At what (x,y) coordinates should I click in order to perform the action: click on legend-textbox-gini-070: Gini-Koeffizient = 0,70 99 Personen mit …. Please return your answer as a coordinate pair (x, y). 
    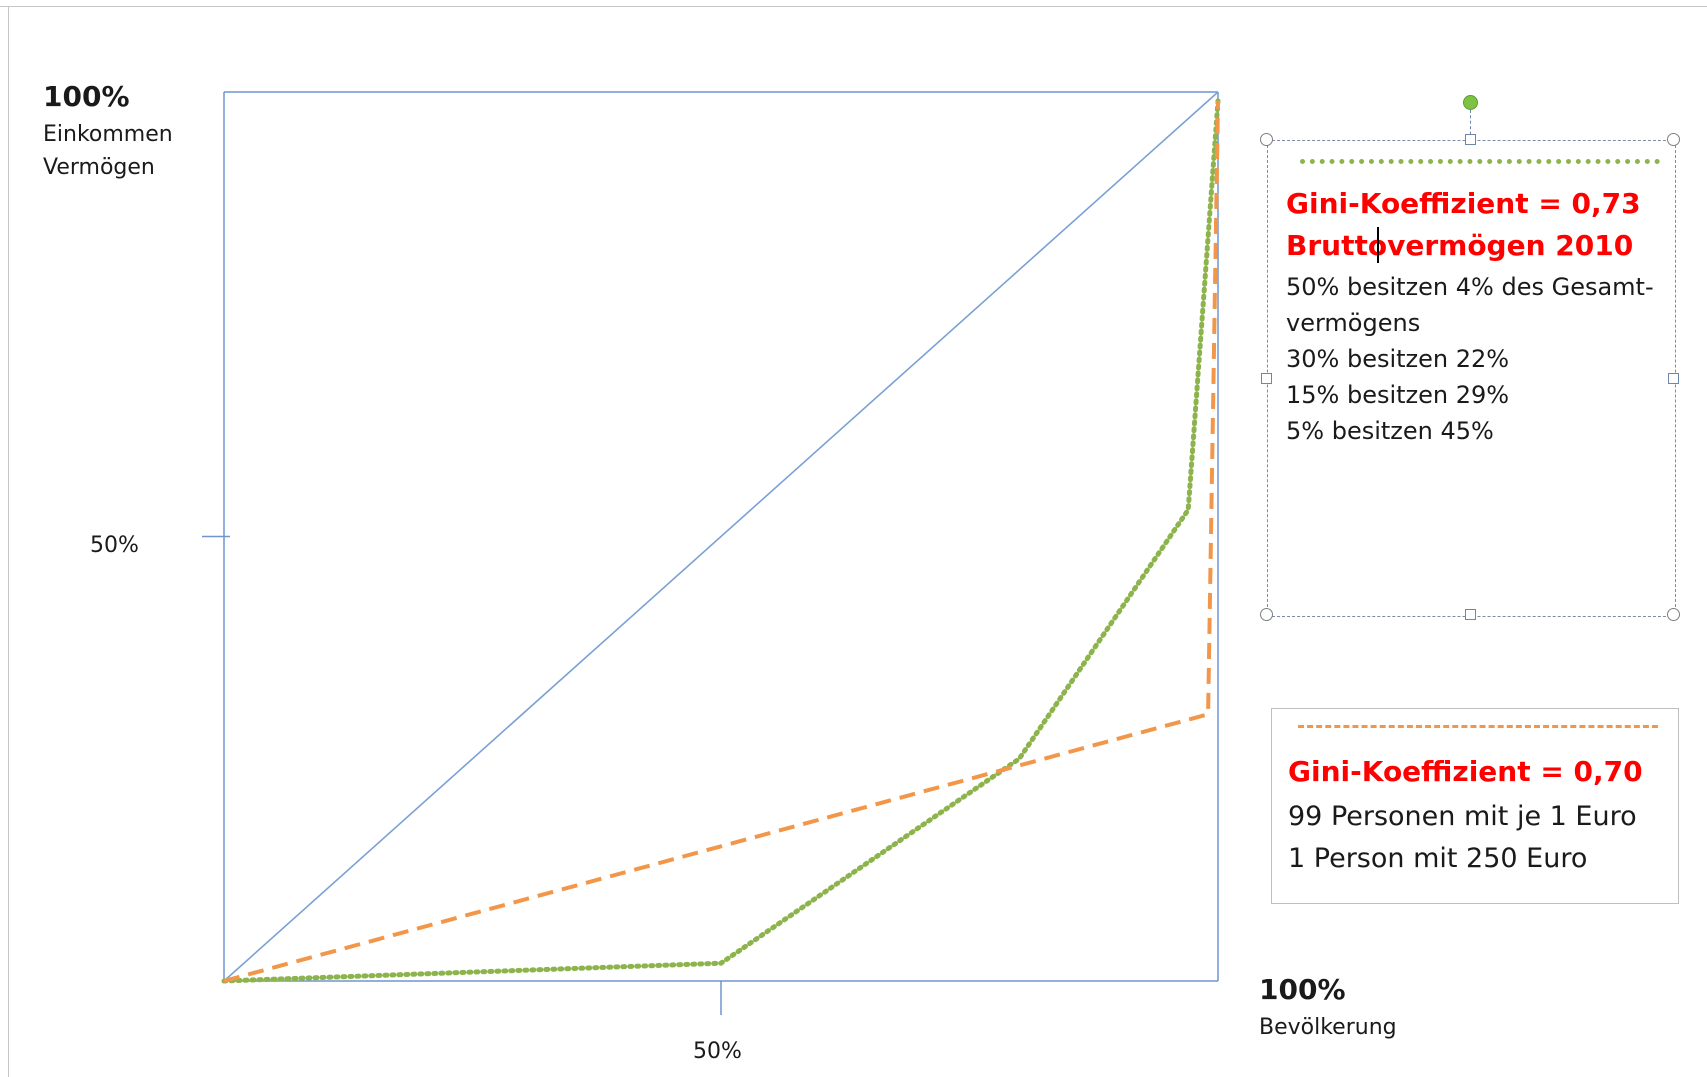
    Looking at the image, I should click on (1475, 806).